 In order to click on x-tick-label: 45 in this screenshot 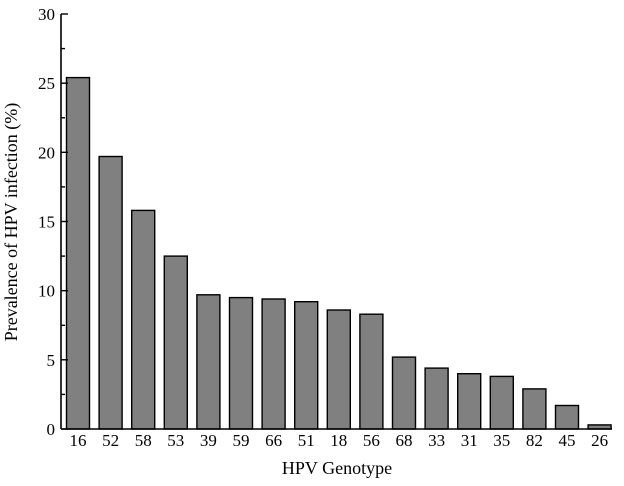, I will do `click(567, 440)`.